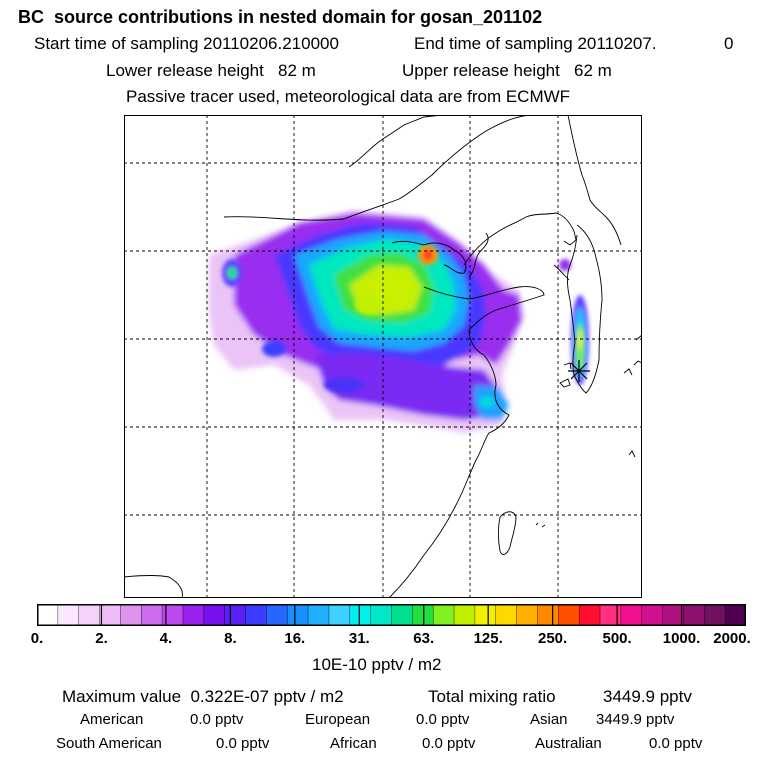  What do you see at coordinates (211, 70) in the screenshot?
I see `lower-release-height: Lower release height 82 m` at bounding box center [211, 70].